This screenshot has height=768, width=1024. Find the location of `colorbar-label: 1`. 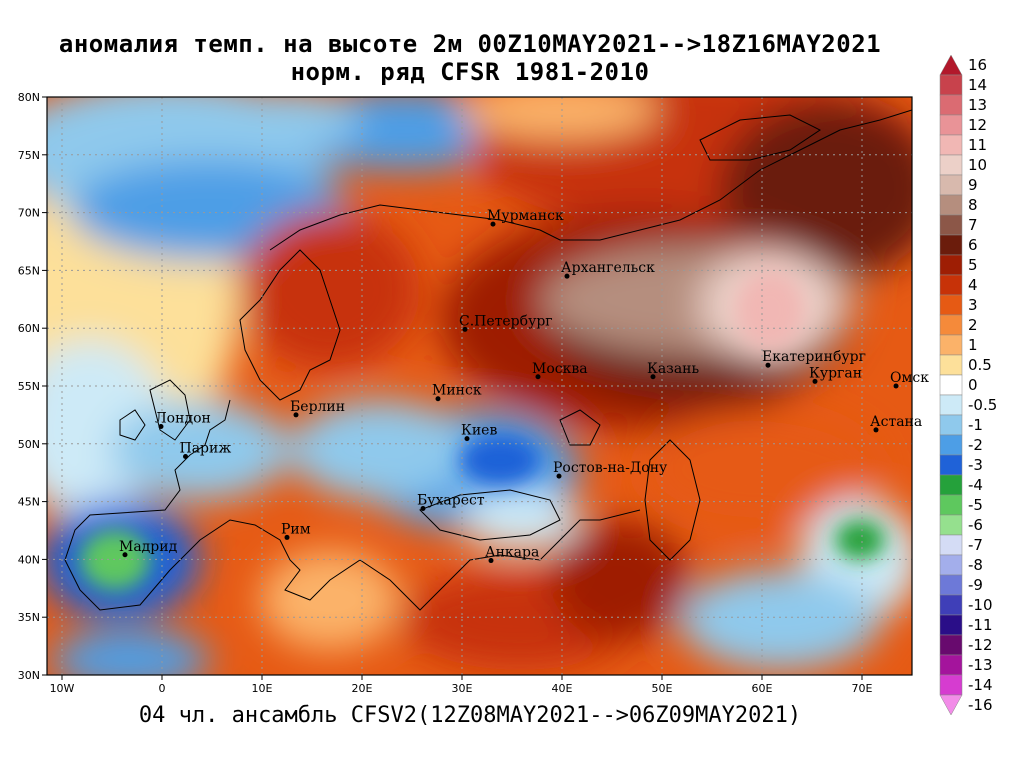

colorbar-label: 1 is located at coordinates (973, 345).